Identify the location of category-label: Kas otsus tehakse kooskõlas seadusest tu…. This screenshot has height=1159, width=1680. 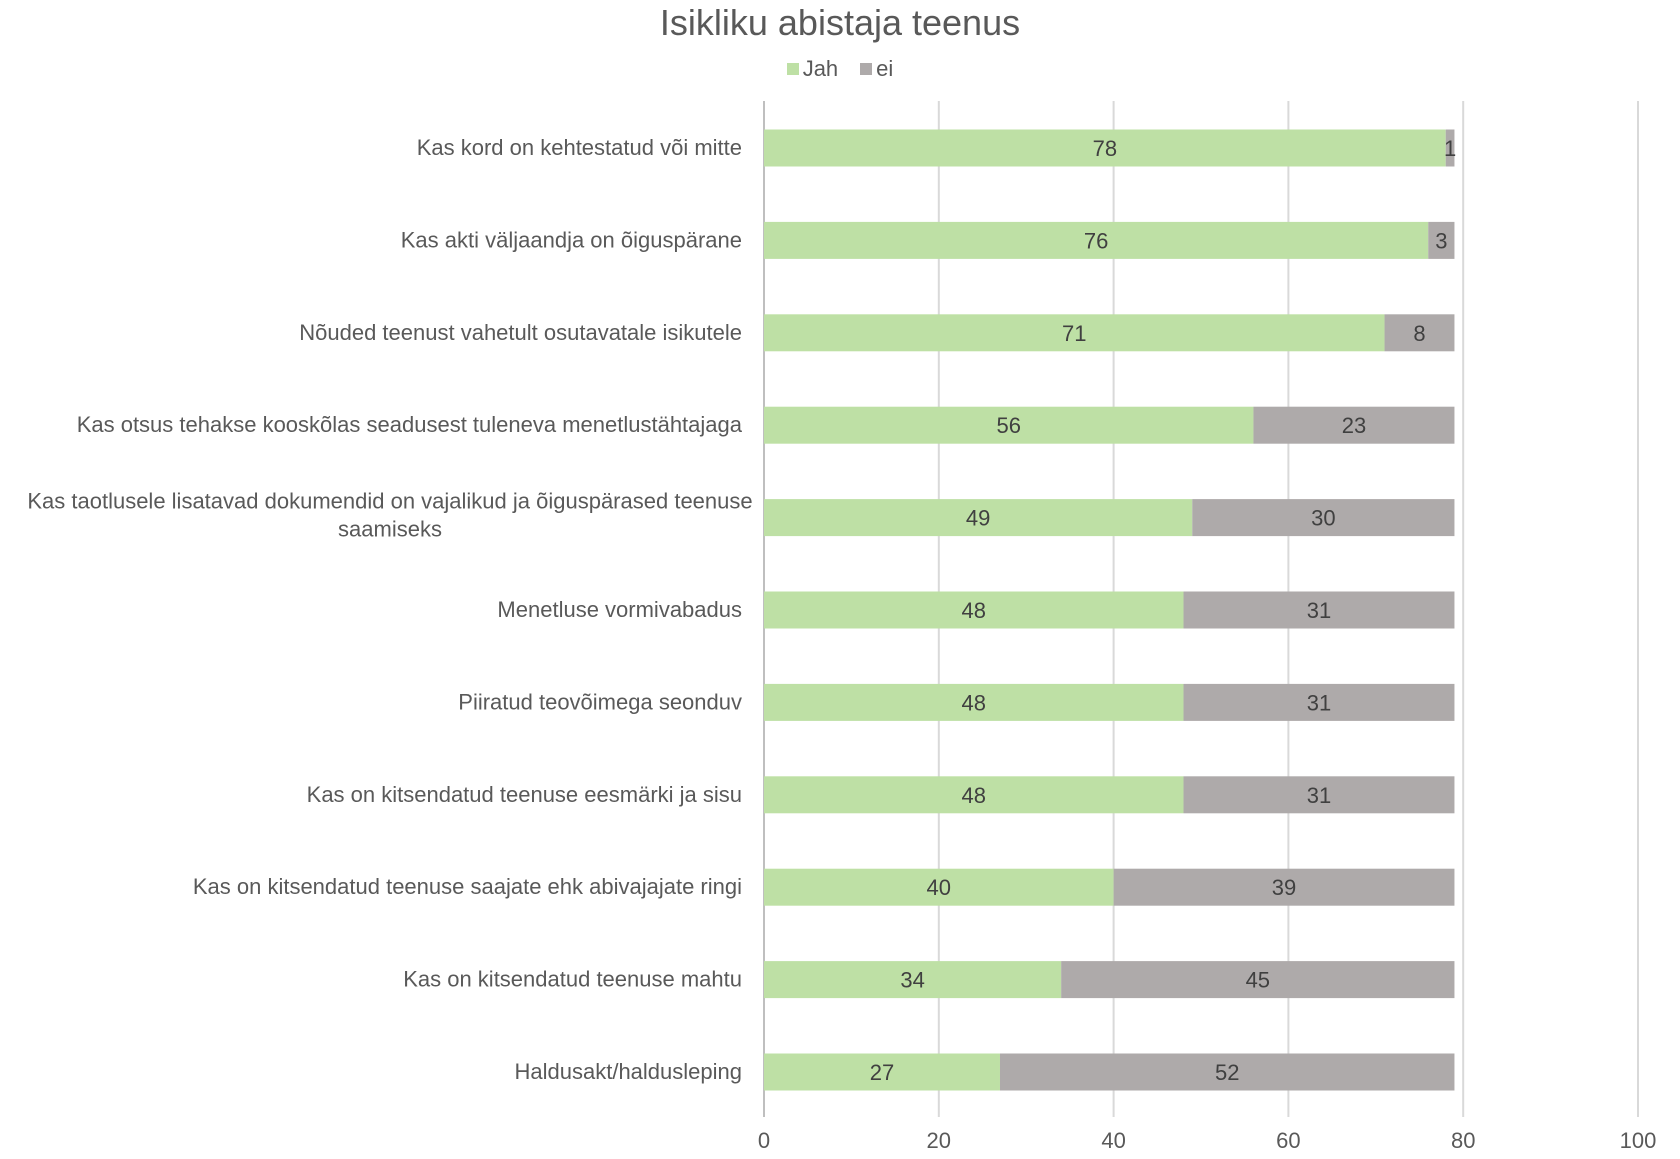
(410, 424).